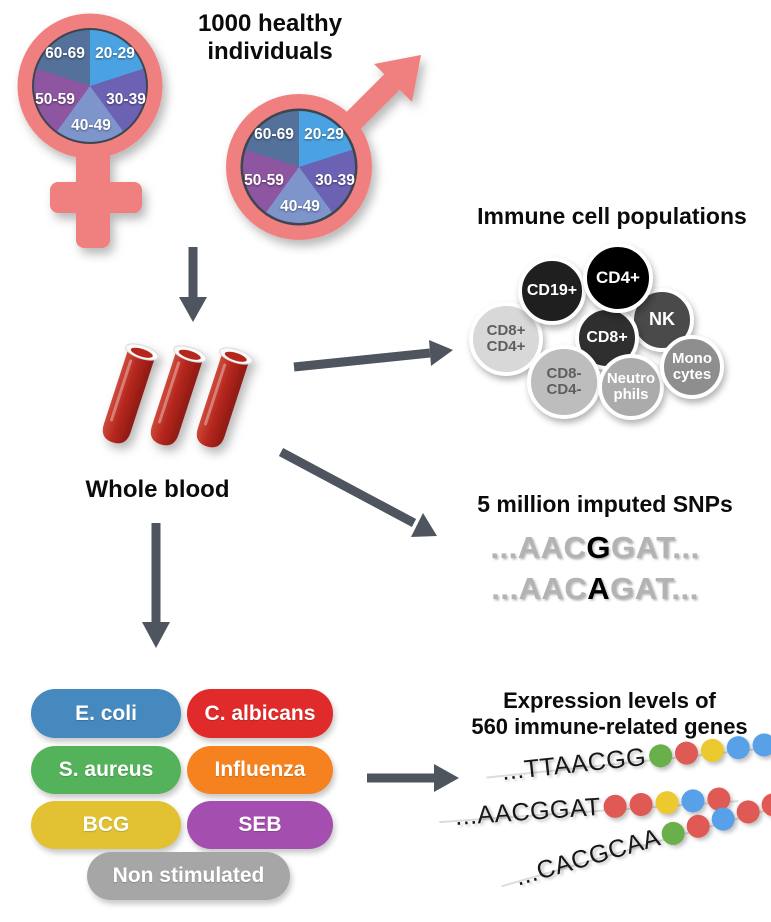 Image resolution: width=771 pixels, height=922 pixels. Describe the element at coordinates (193, 284) in the screenshot. I see `arrow-to-blood` at that location.